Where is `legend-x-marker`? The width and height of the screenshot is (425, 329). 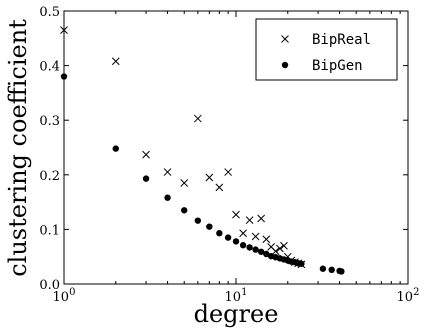
legend-x-marker is located at coordinates (285, 39).